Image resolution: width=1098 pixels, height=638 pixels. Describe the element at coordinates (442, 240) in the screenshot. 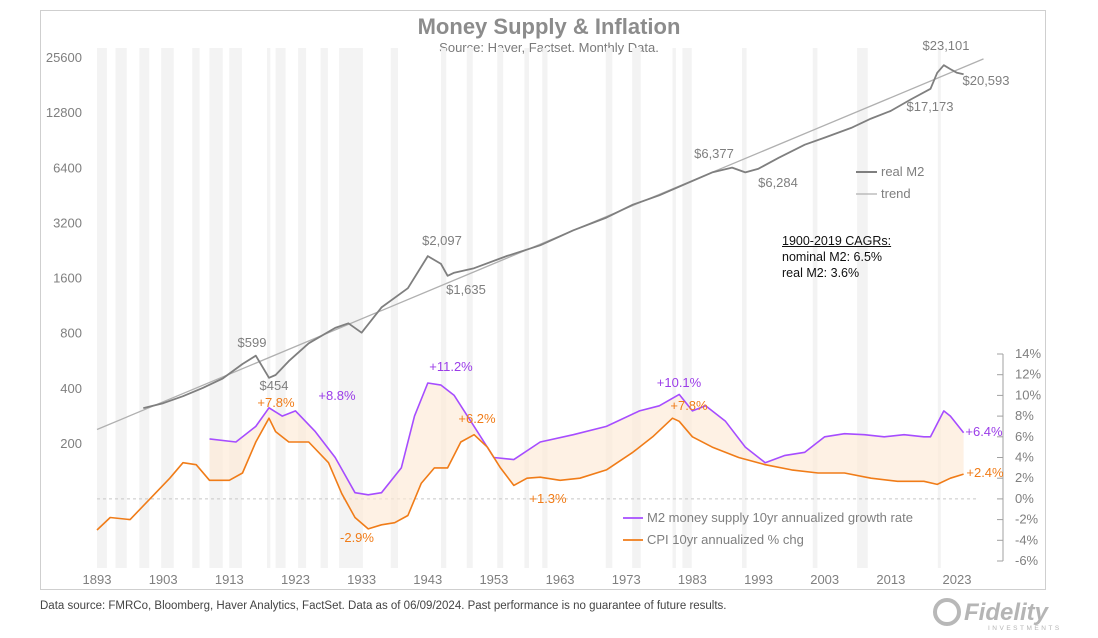

I see `real-m2-annotation: $2,097` at that location.